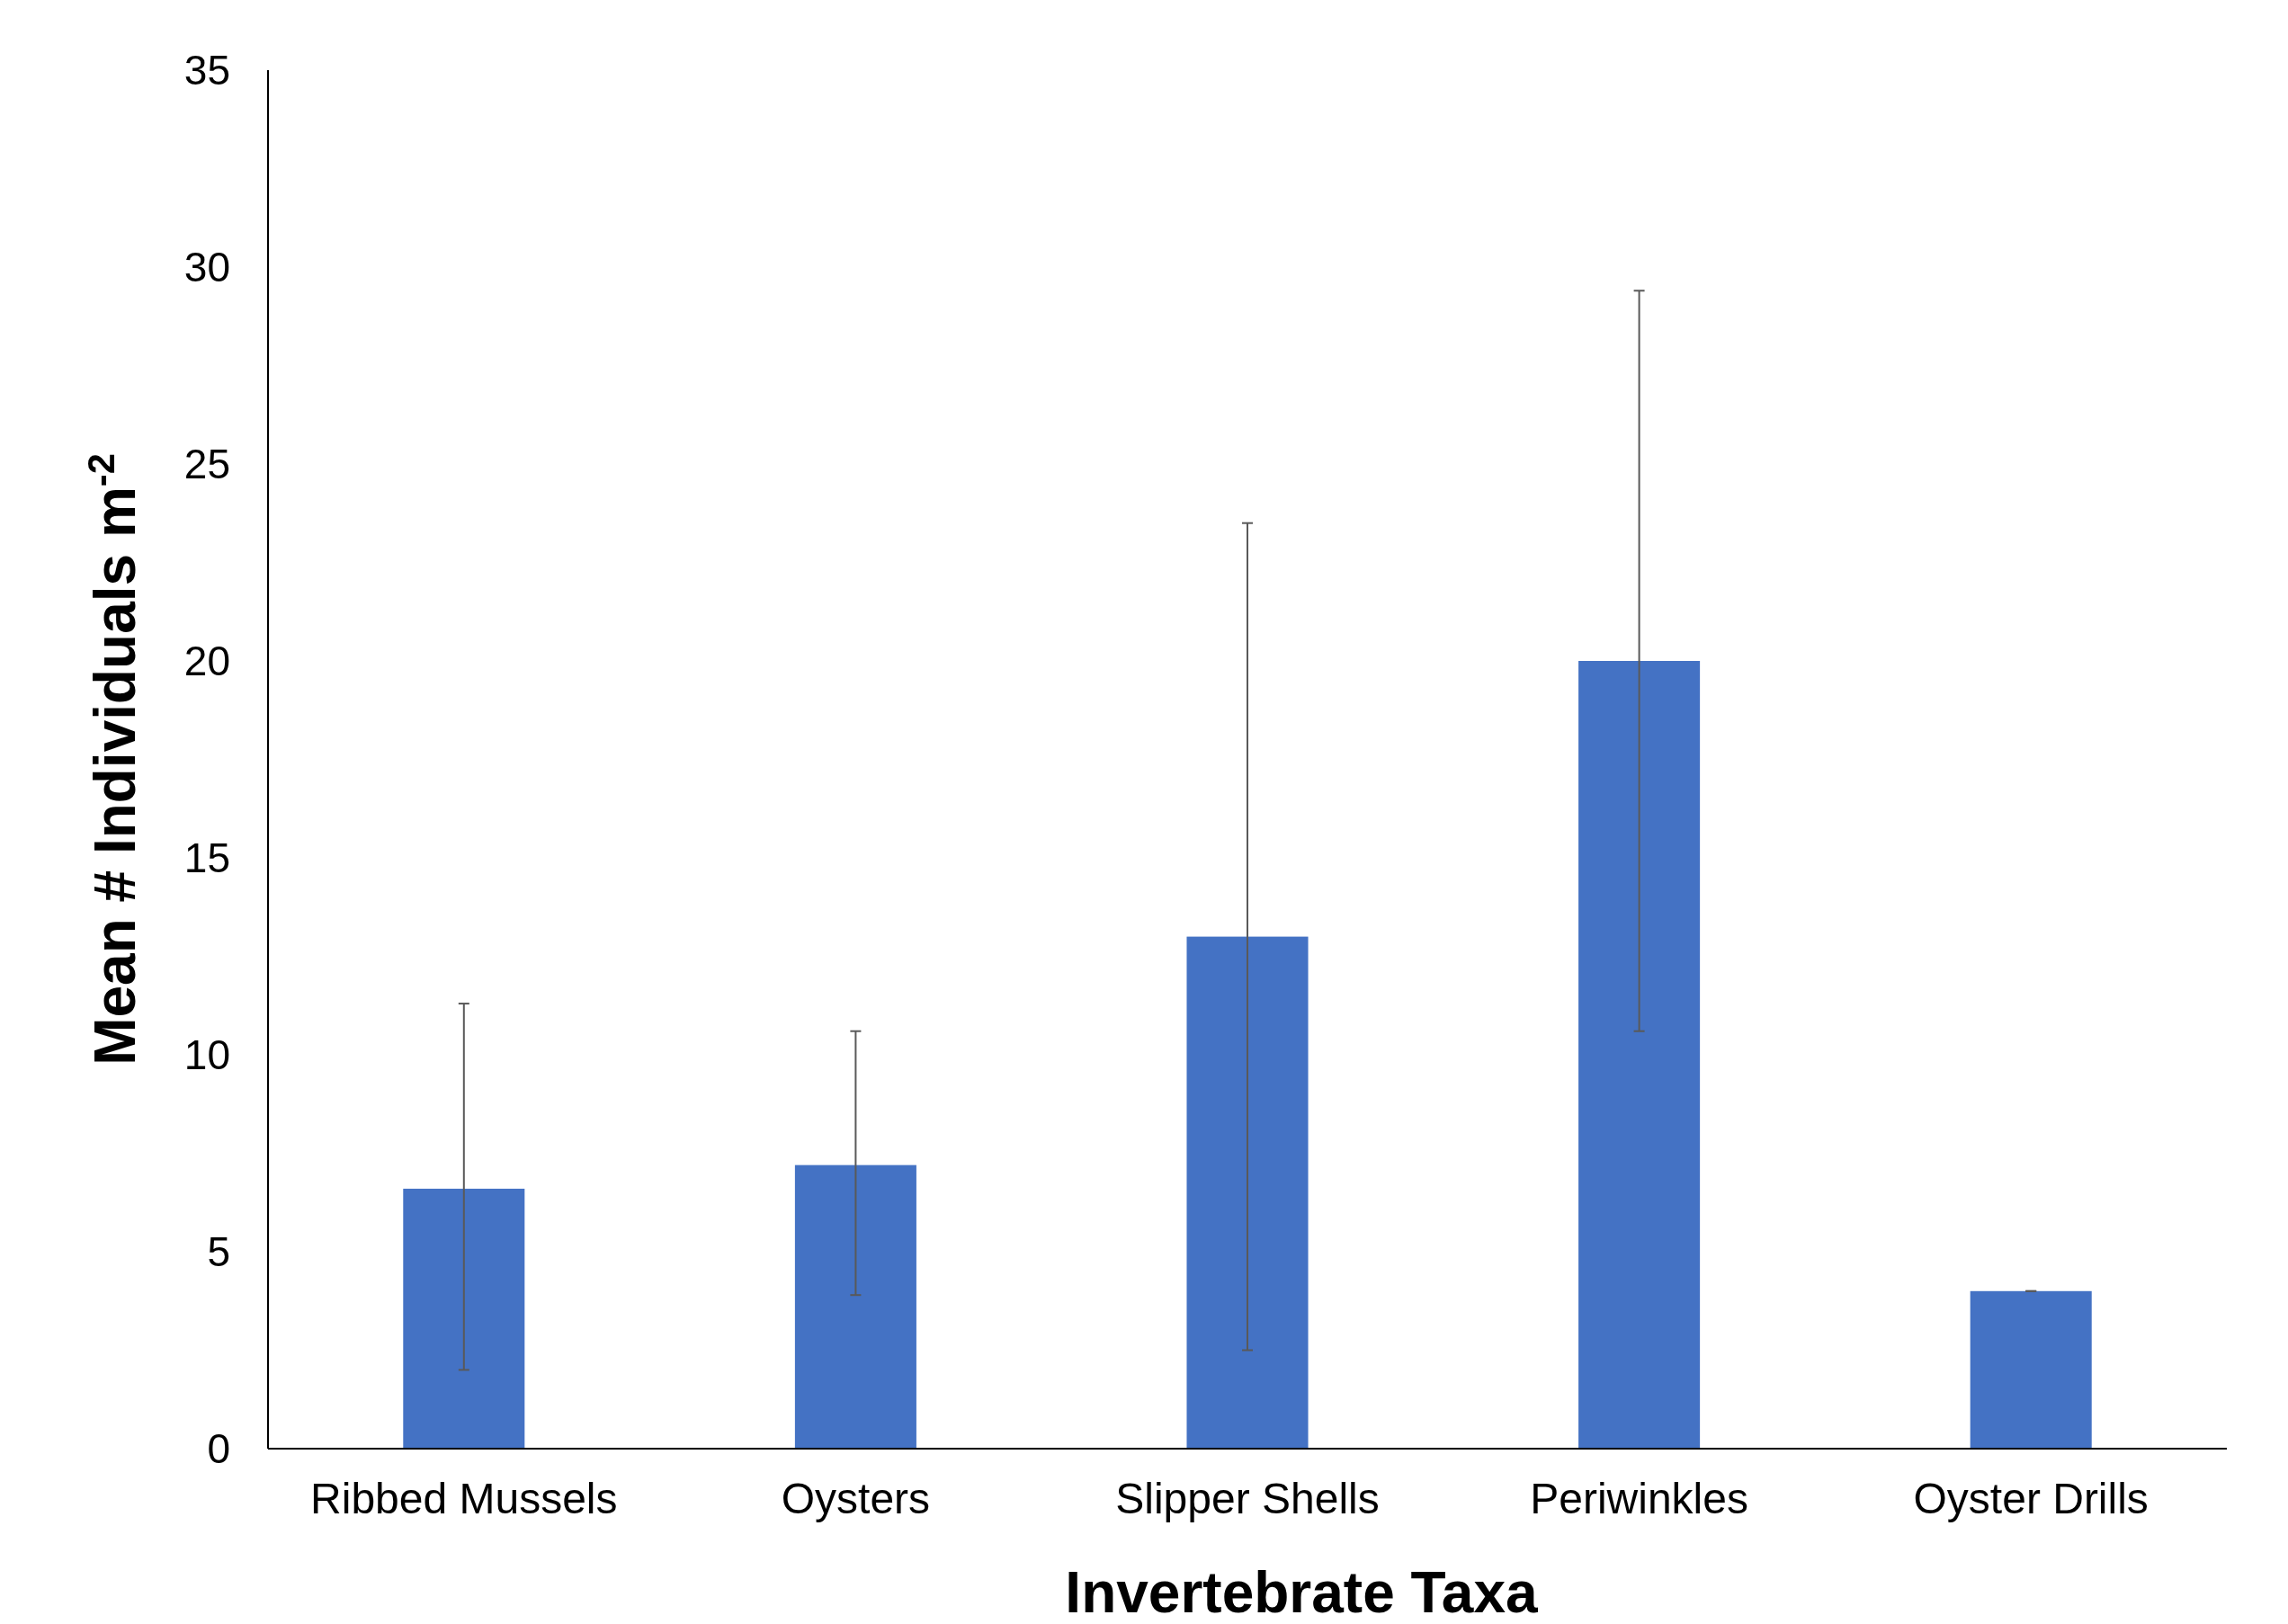 The width and height of the screenshot is (2288, 1624). What do you see at coordinates (2031, 1498) in the screenshot?
I see `x-tick-label: Oyster Drills` at bounding box center [2031, 1498].